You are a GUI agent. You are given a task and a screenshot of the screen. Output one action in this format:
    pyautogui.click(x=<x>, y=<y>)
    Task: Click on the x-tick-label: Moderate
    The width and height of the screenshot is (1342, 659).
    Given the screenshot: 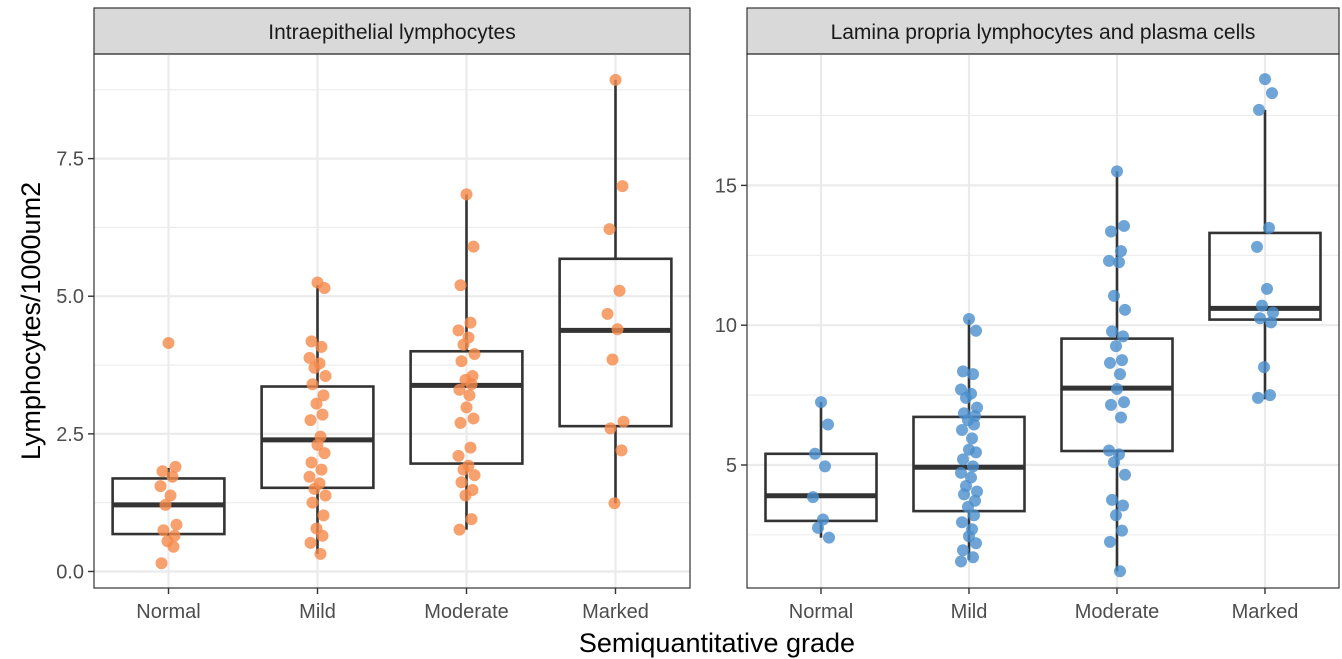 What is the action you would take?
    pyautogui.click(x=1117, y=612)
    